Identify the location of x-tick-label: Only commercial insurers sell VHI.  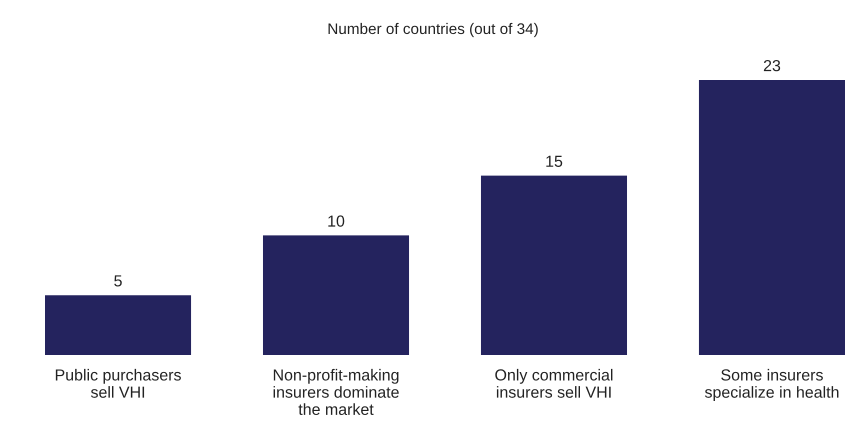
(553, 383).